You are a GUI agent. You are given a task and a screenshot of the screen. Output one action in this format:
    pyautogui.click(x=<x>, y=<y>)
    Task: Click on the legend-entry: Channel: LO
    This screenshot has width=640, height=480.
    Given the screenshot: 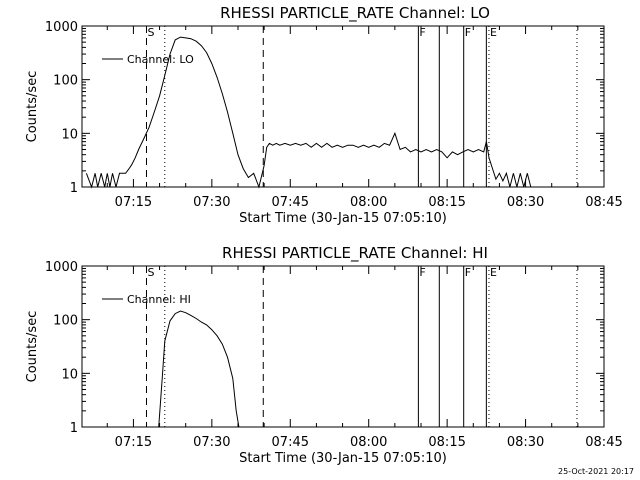 What is the action you would take?
    pyautogui.click(x=160, y=59)
    